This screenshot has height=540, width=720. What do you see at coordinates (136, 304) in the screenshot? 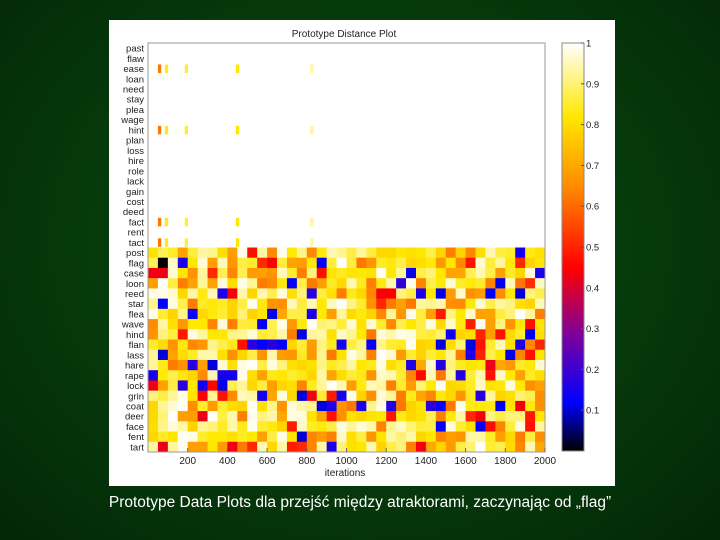
I see `row-label-star: star` at bounding box center [136, 304].